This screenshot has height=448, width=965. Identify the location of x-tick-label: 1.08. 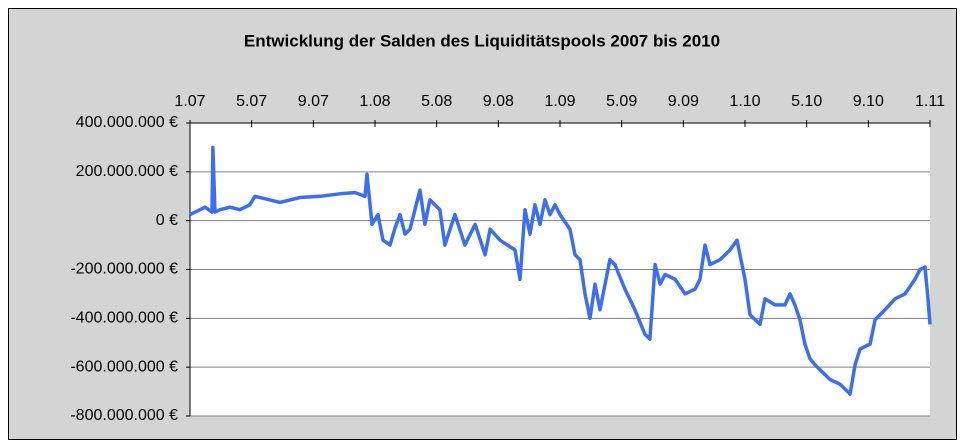
(374, 101).